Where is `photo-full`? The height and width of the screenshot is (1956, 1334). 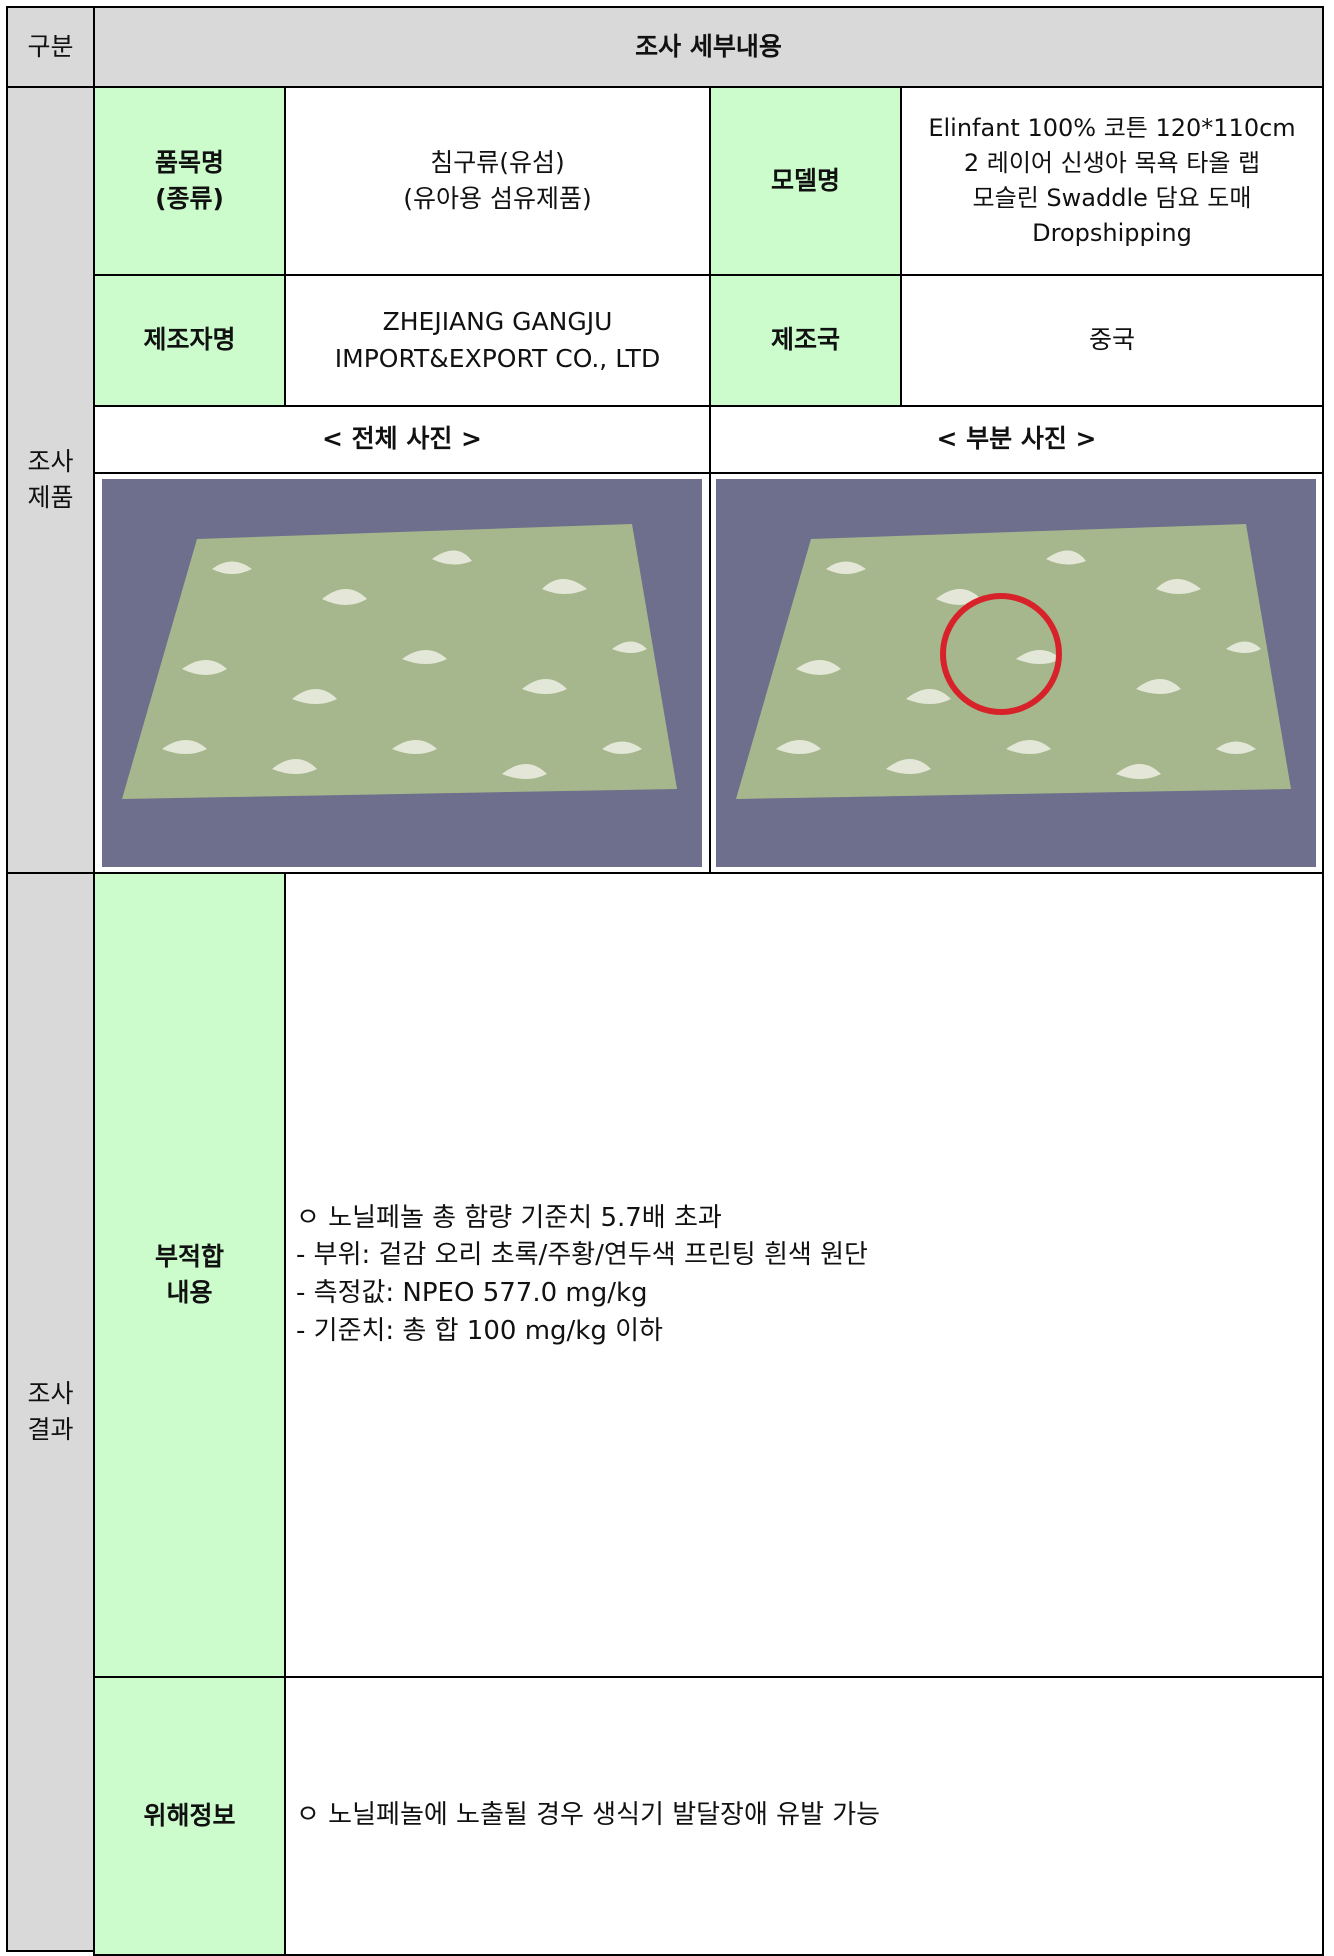 photo-full is located at coordinates (402, 673).